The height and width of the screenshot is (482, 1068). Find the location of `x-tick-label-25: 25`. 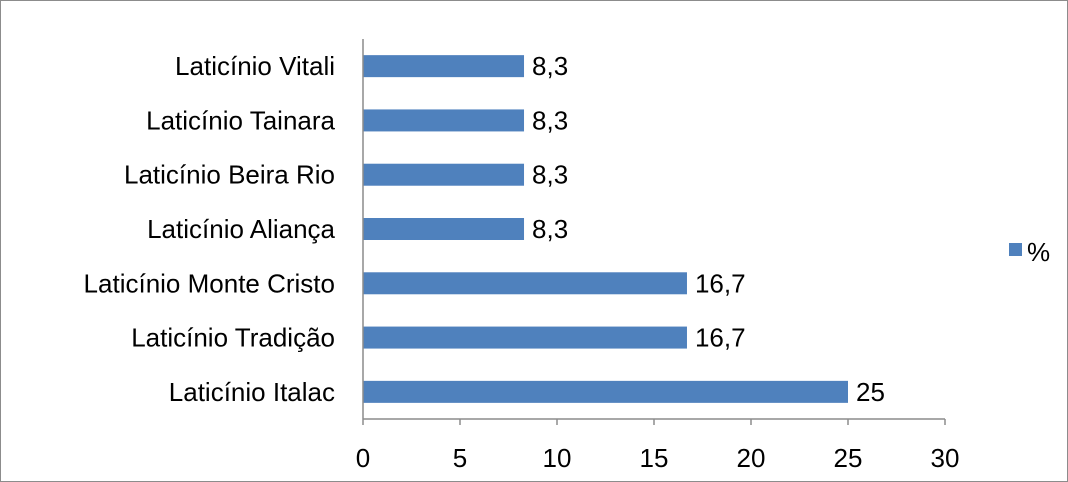

x-tick-label-25: 25 is located at coordinates (848, 458).